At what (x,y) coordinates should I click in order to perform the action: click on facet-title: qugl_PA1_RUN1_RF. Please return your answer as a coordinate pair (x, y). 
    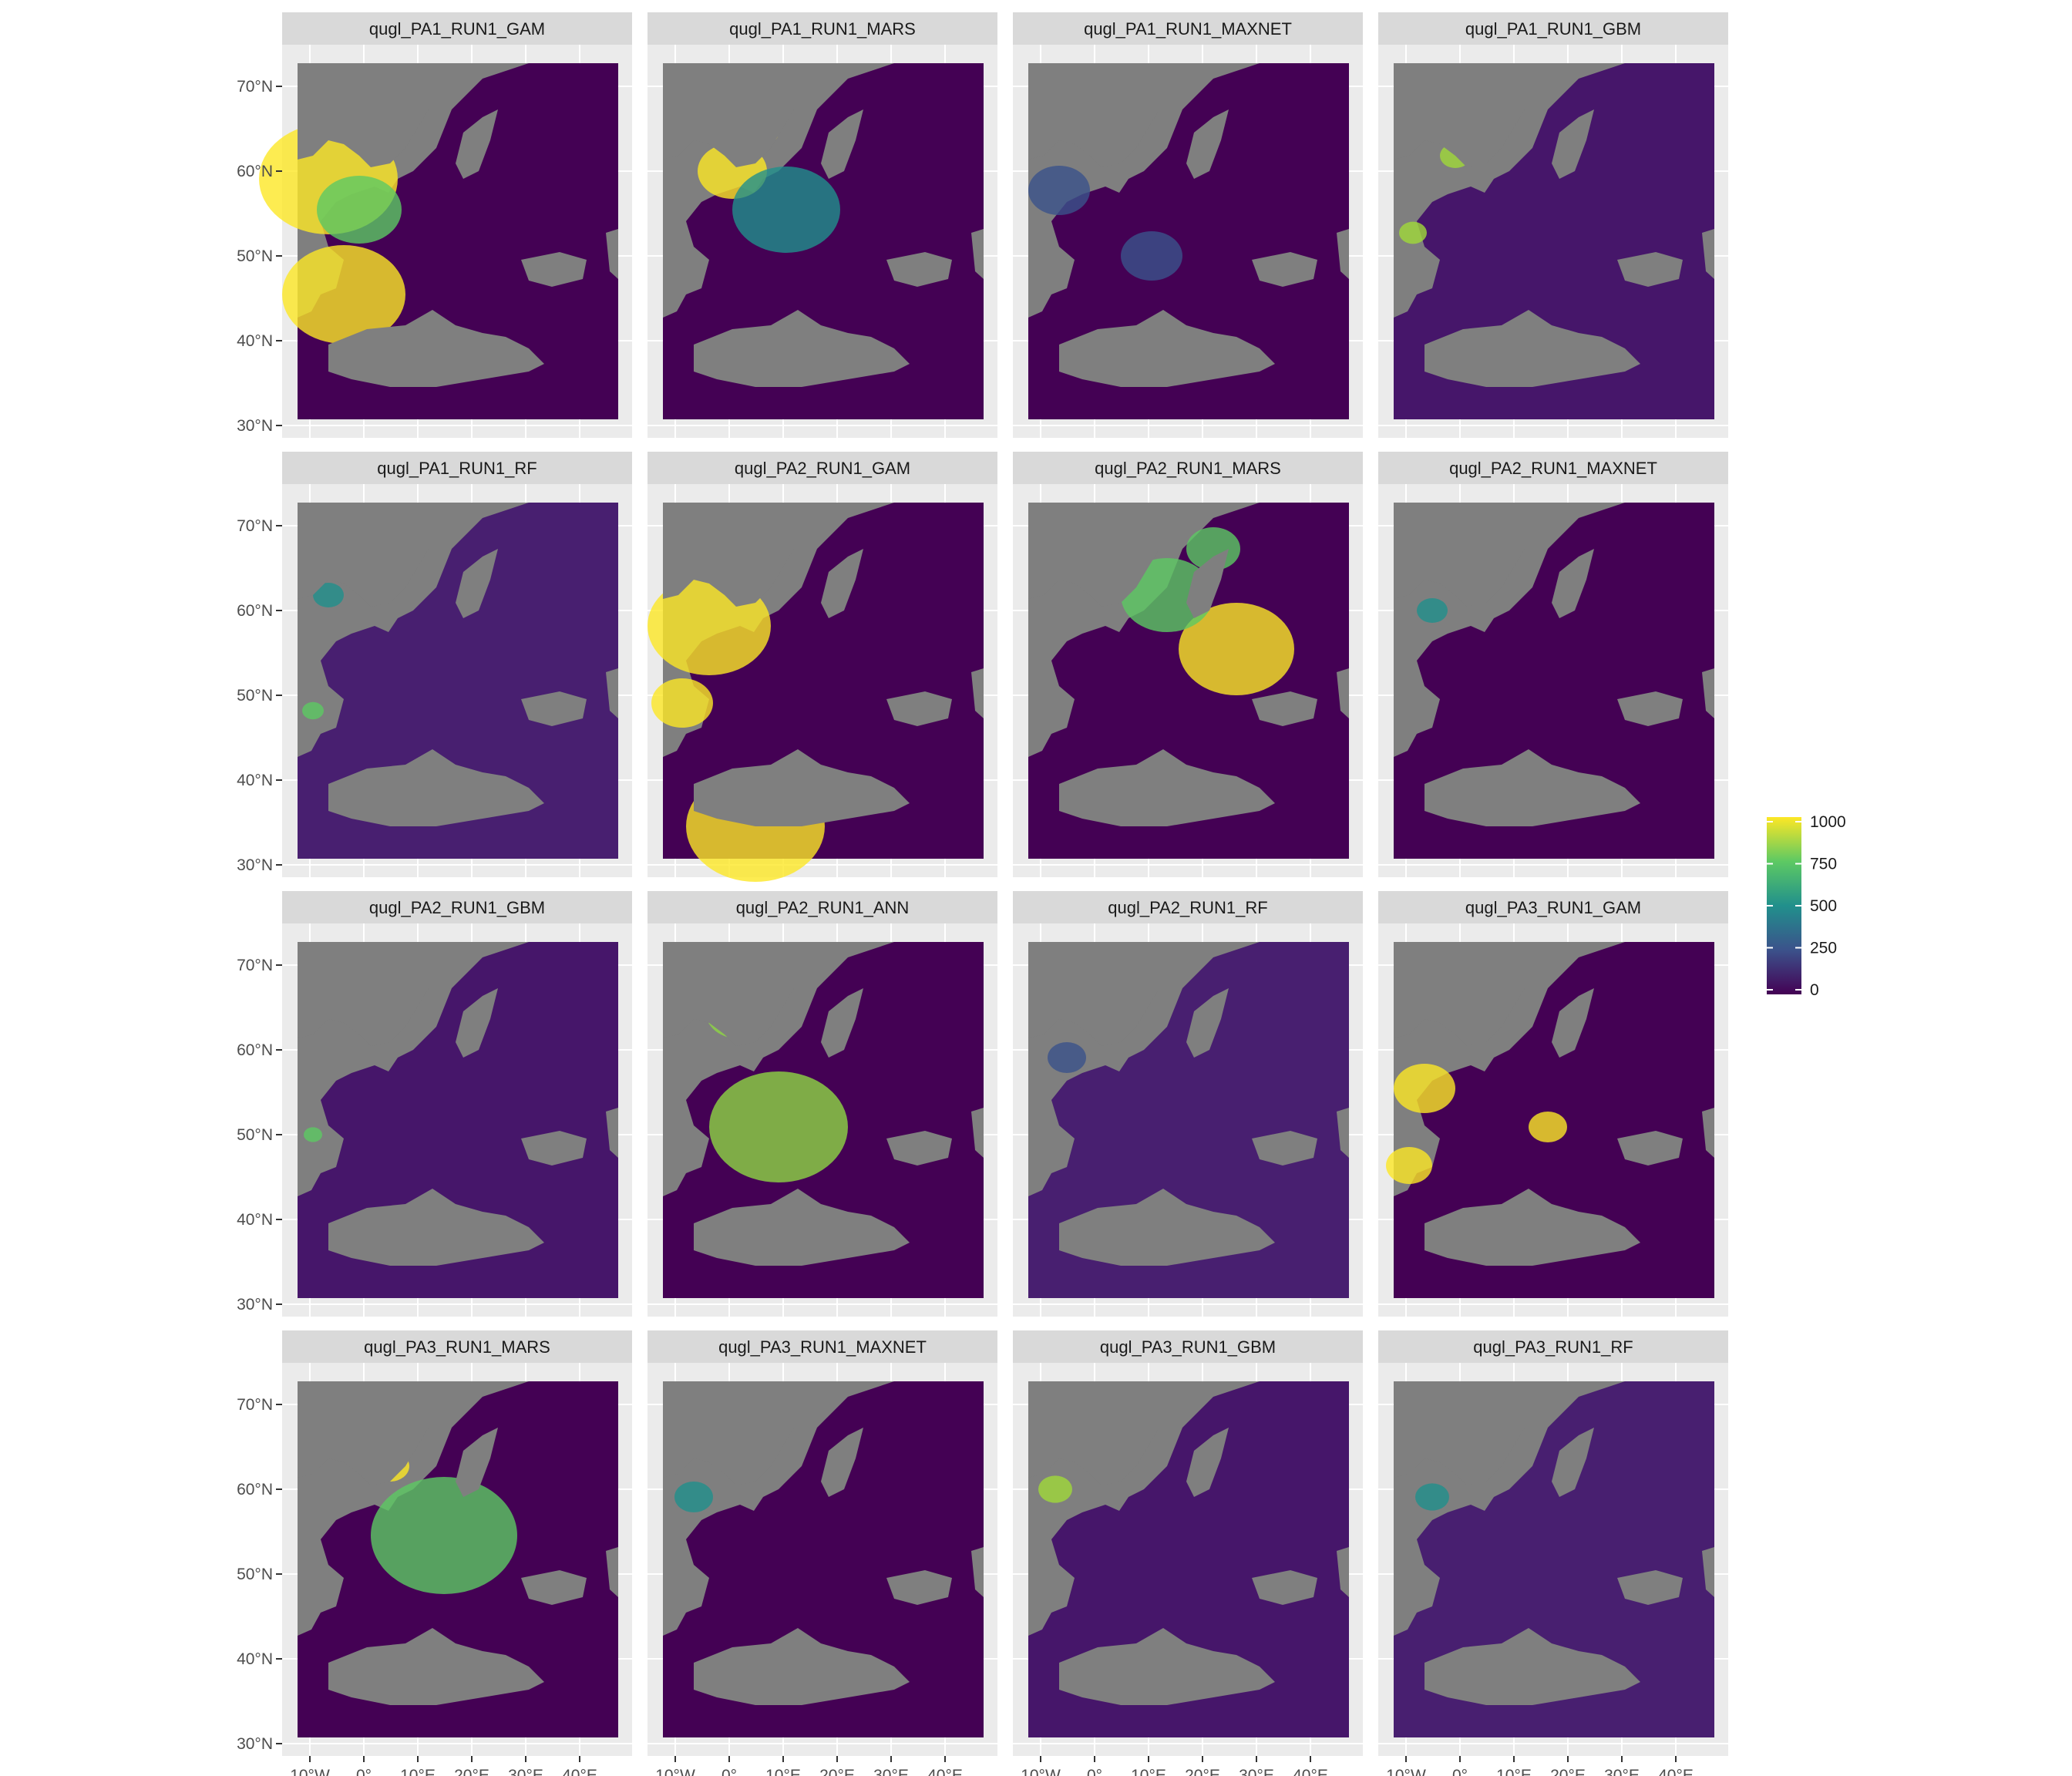
    Looking at the image, I should click on (457, 469).